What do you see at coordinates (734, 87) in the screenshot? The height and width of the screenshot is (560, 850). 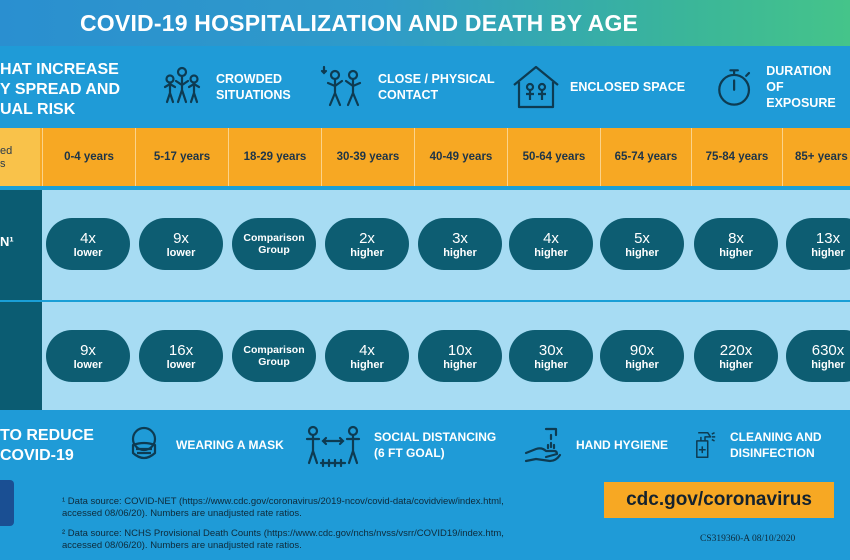 I see `stopwatch-icon` at bounding box center [734, 87].